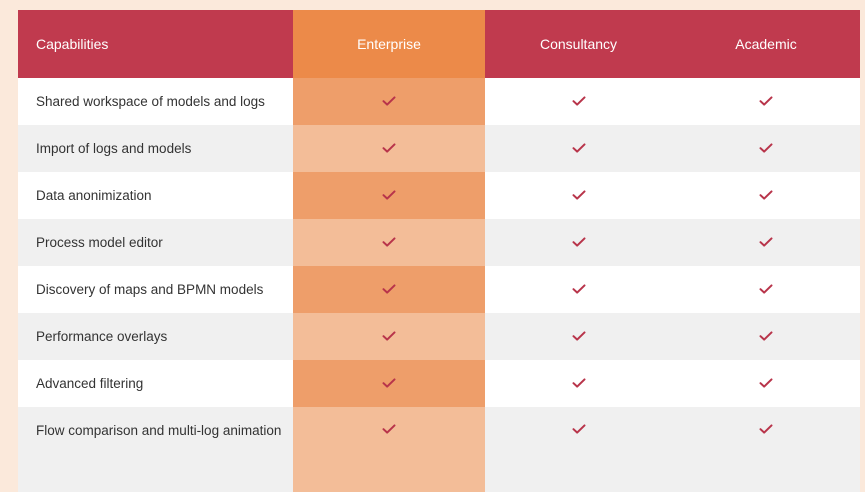  Describe the element at coordinates (766, 44) in the screenshot. I see `header-academic: Academic` at that location.